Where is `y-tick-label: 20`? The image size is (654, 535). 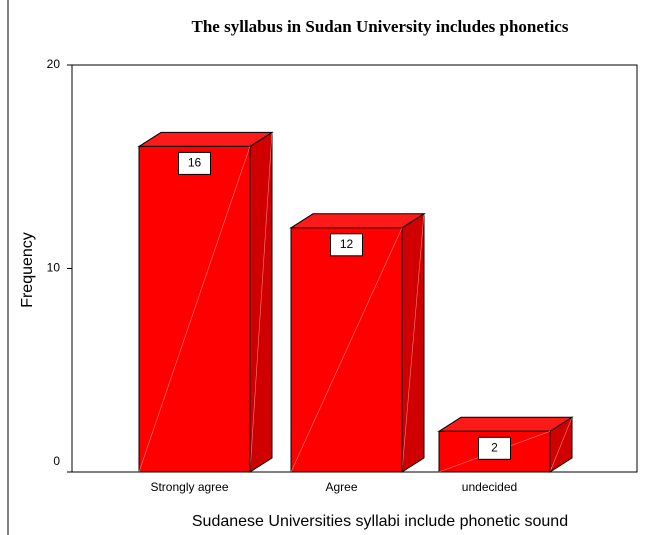 y-tick-label: 20 is located at coordinates (54, 64).